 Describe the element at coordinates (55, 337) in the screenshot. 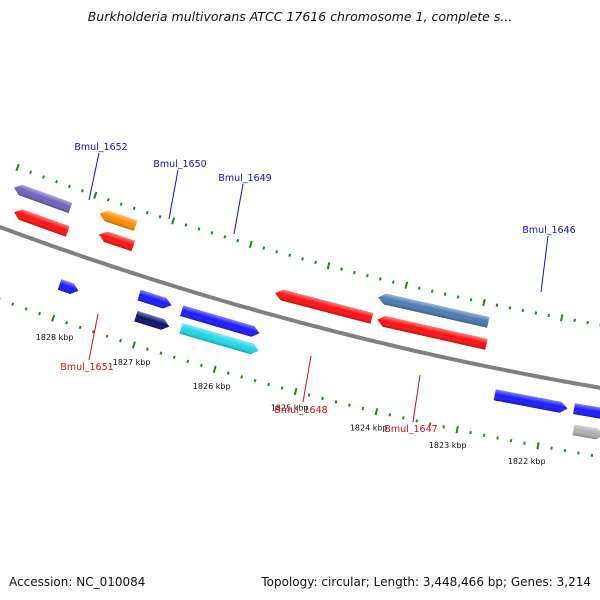

I see `scale-tick-label: 1828 kbp` at that location.